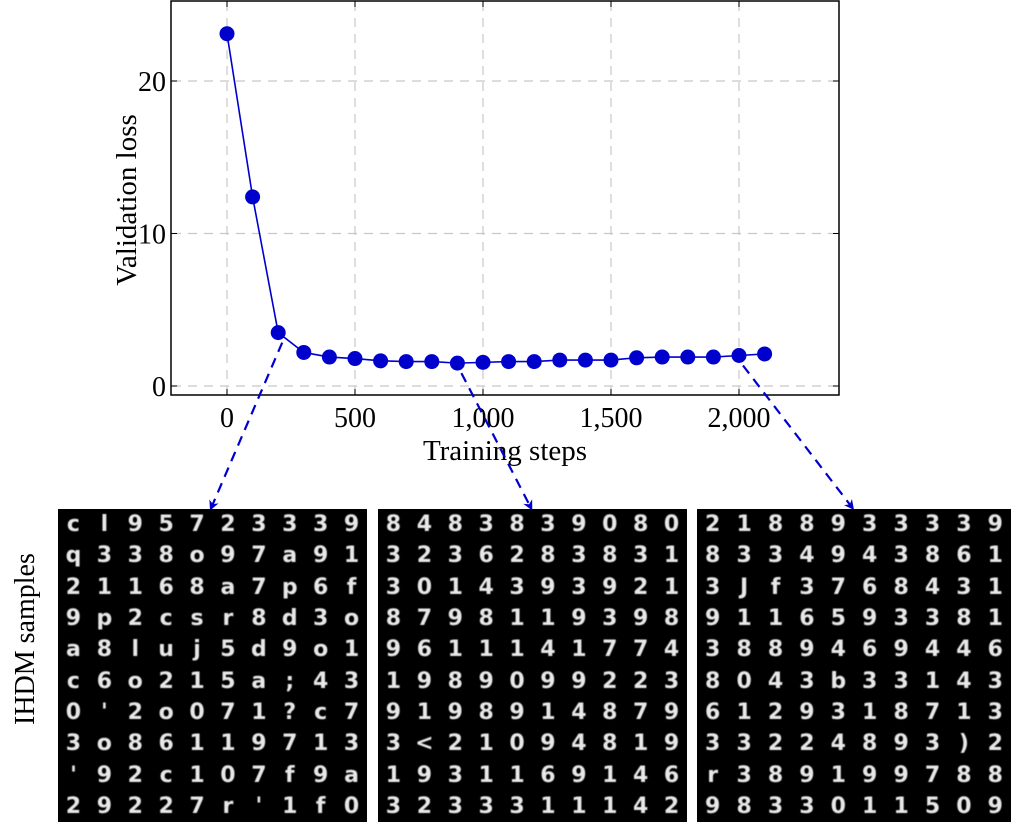  Describe the element at coordinates (228, 619) in the screenshot. I see `digit-sample: r` at that location.